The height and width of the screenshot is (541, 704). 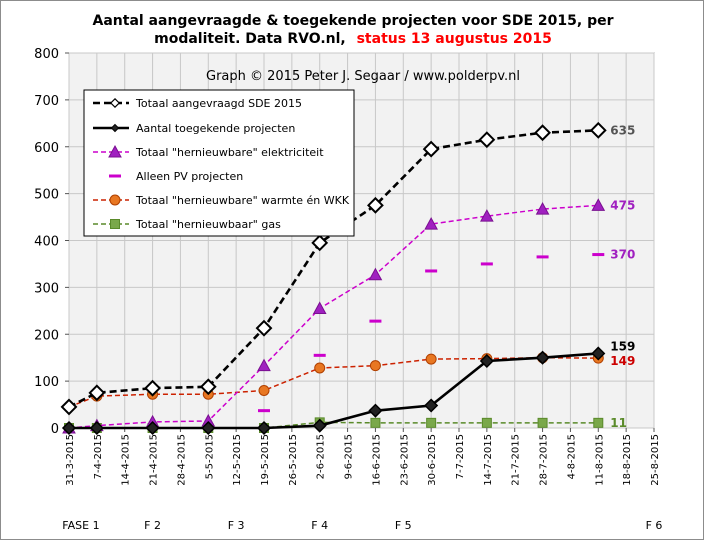 What do you see at coordinates (544, 460) in the screenshot?
I see `x-tick-label: 28-7-2015` at bounding box center [544, 460].